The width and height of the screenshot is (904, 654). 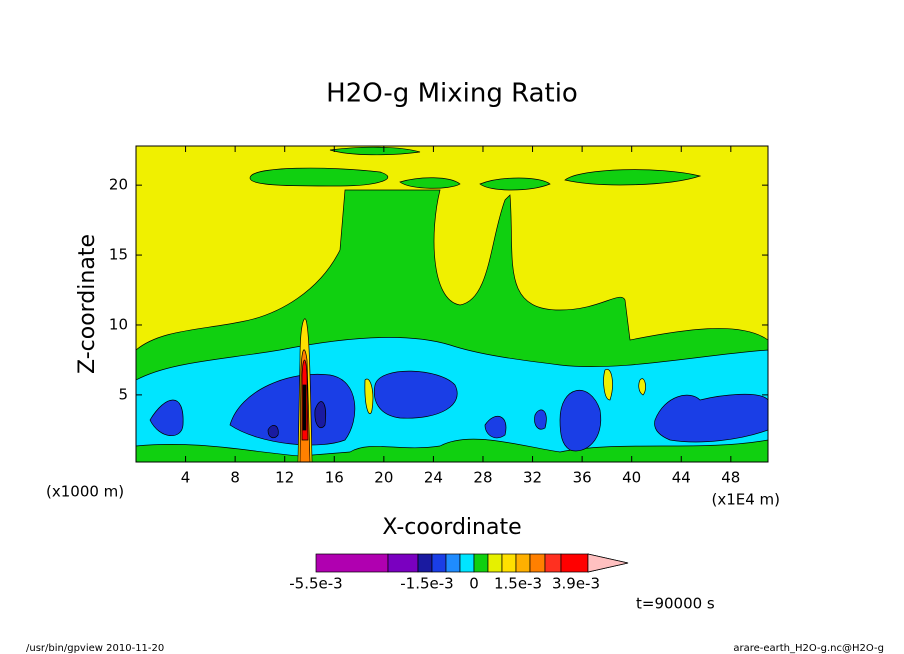 I want to click on x-tick-label: 40, so click(x=631, y=478).